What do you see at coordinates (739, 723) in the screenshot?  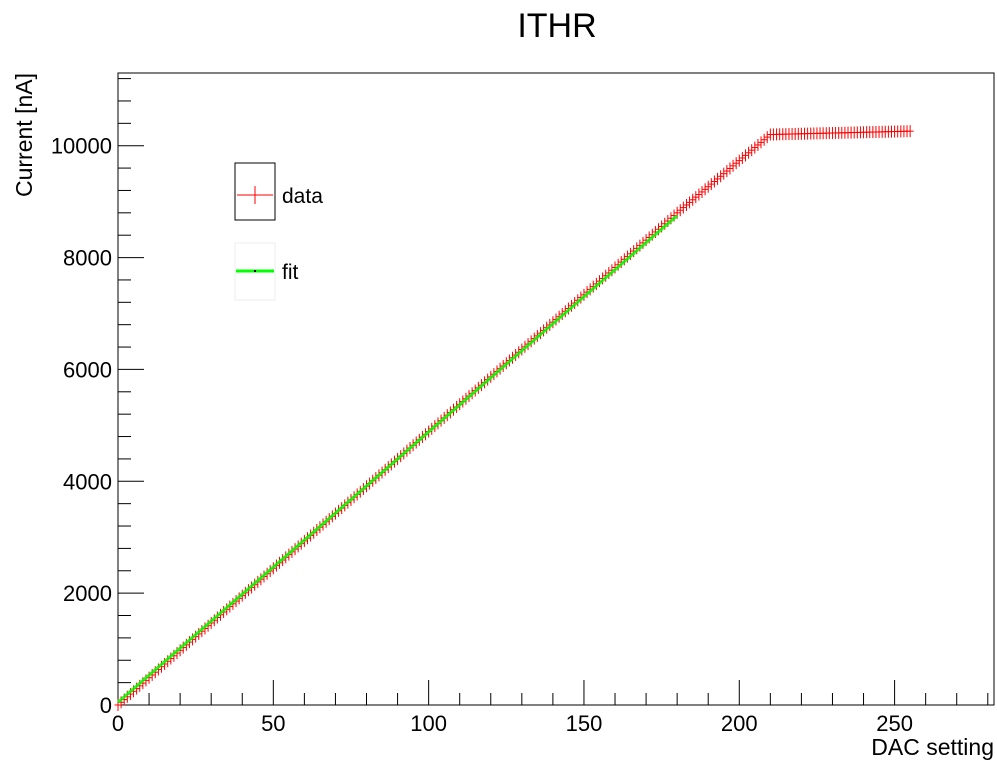 I see `x-tick-label: 200` at bounding box center [739, 723].